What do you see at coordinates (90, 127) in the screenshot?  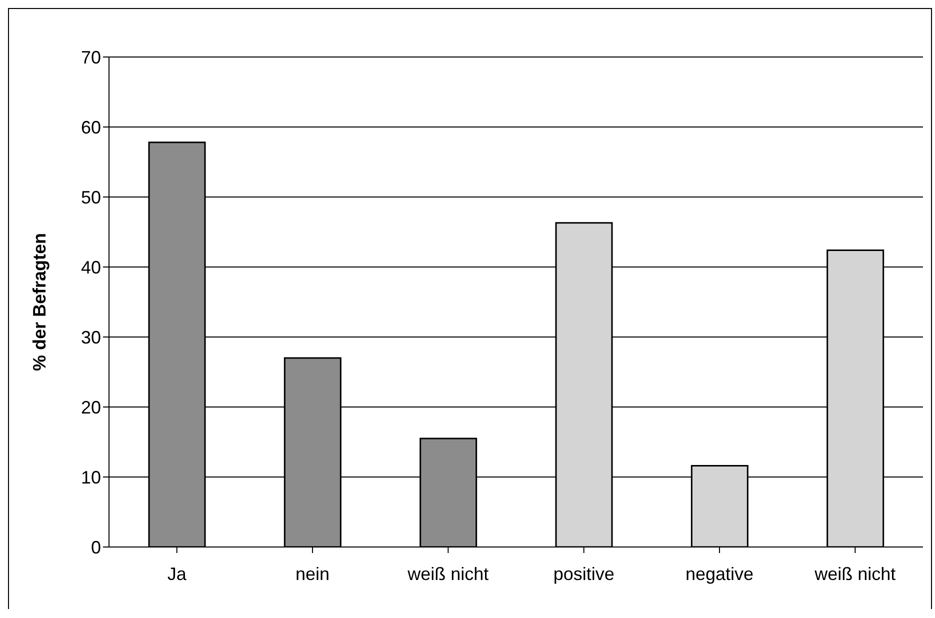 I see `y-tick-label: 60` at bounding box center [90, 127].